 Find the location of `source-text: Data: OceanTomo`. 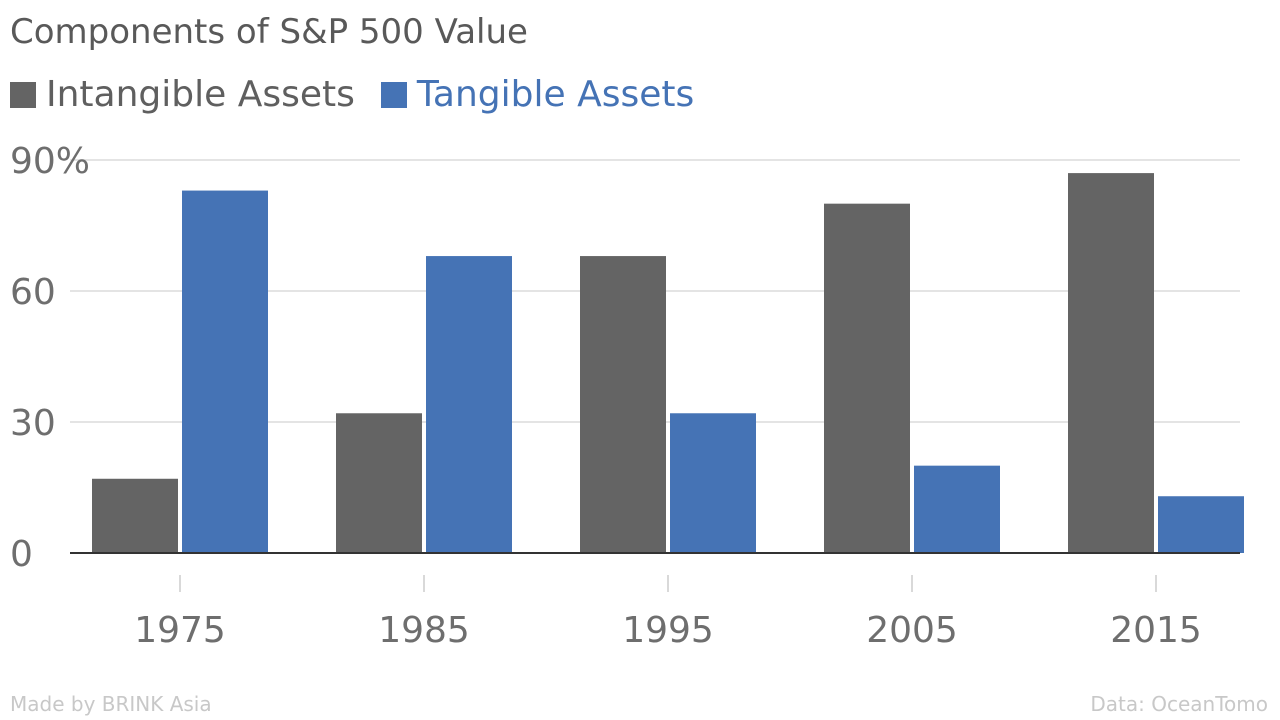

source-text: Data: OceanTomo is located at coordinates (1179, 704).